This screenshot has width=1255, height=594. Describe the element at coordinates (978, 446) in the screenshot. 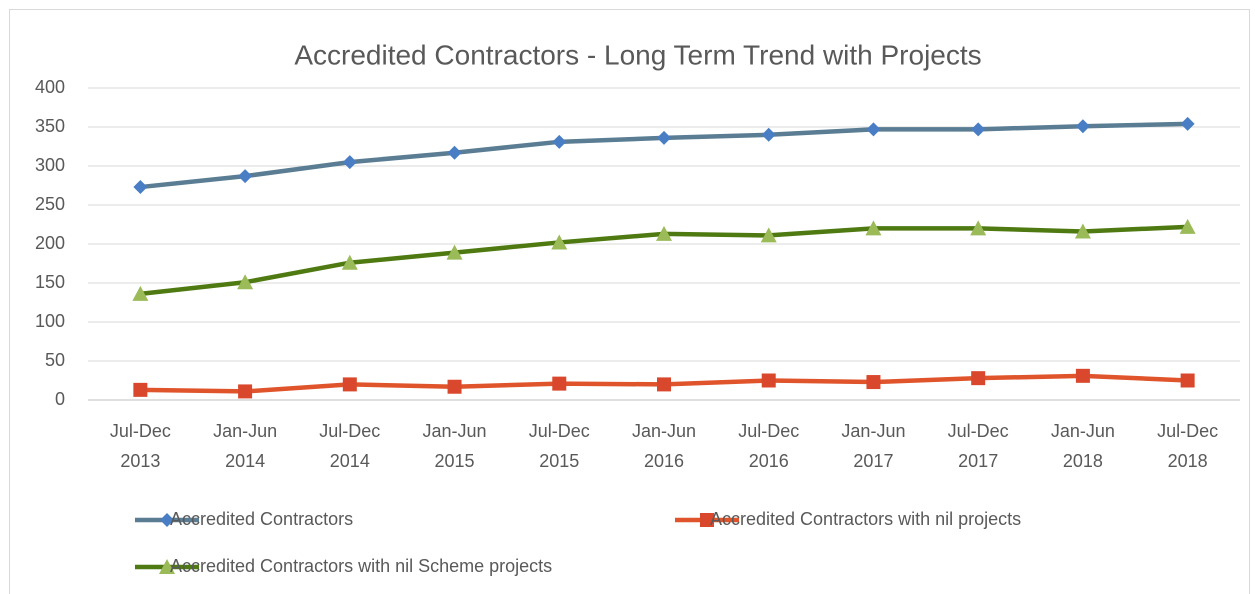

I see `x-tick-label: Jul-Dec 2017` at that location.